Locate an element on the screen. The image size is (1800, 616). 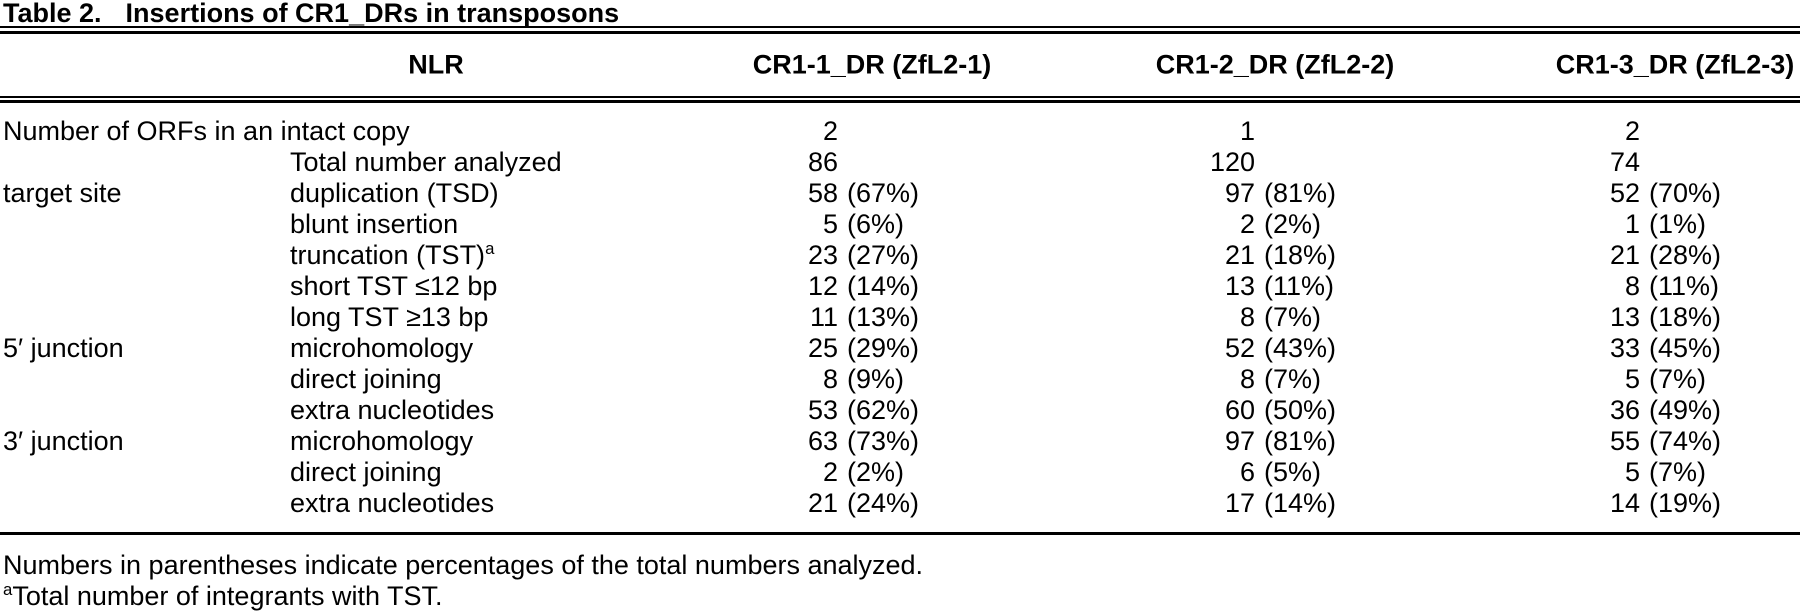
cell-count: 97 is located at coordinates (1239, 441).